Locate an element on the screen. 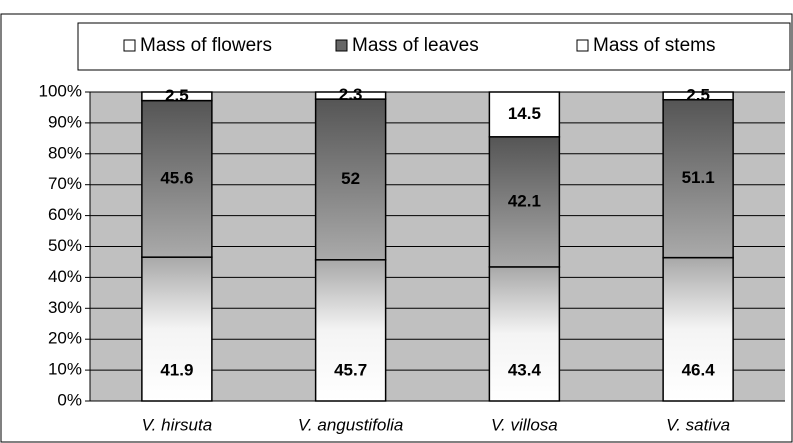 The height and width of the screenshot is (443, 793). data-label: 2.3 is located at coordinates (351, 94).